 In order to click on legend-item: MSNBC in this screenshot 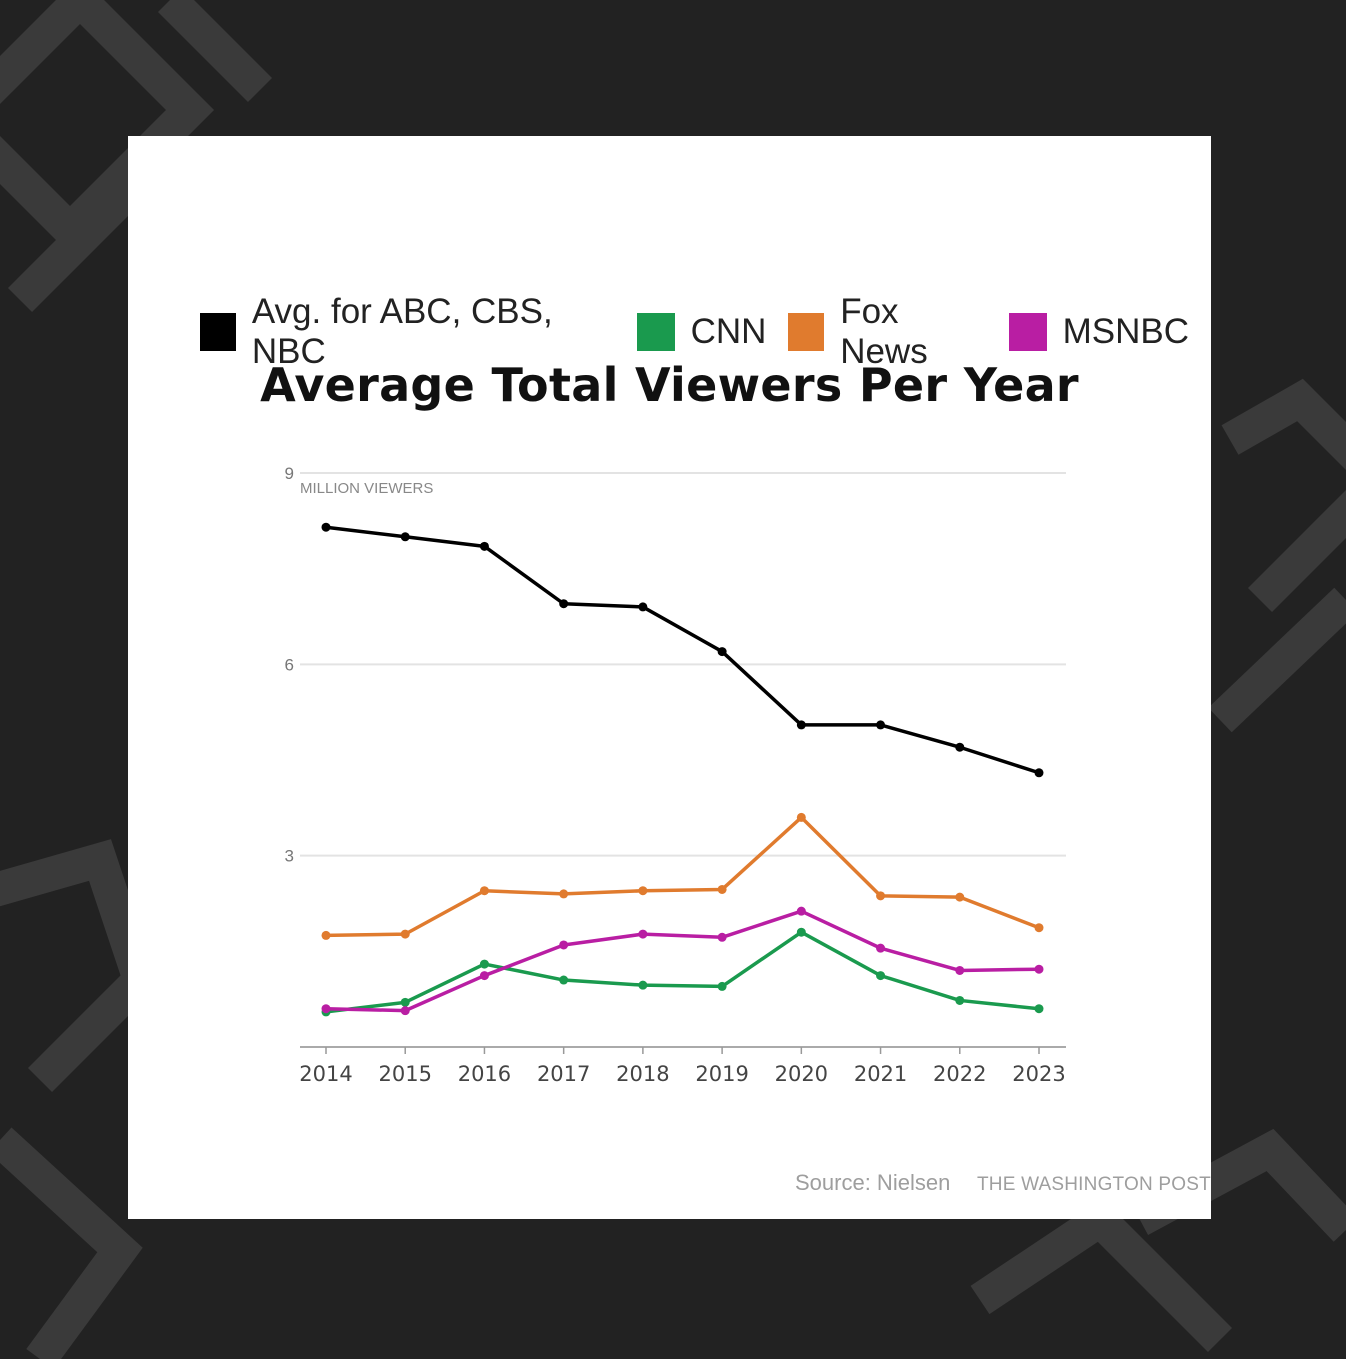, I will do `click(1098, 332)`.